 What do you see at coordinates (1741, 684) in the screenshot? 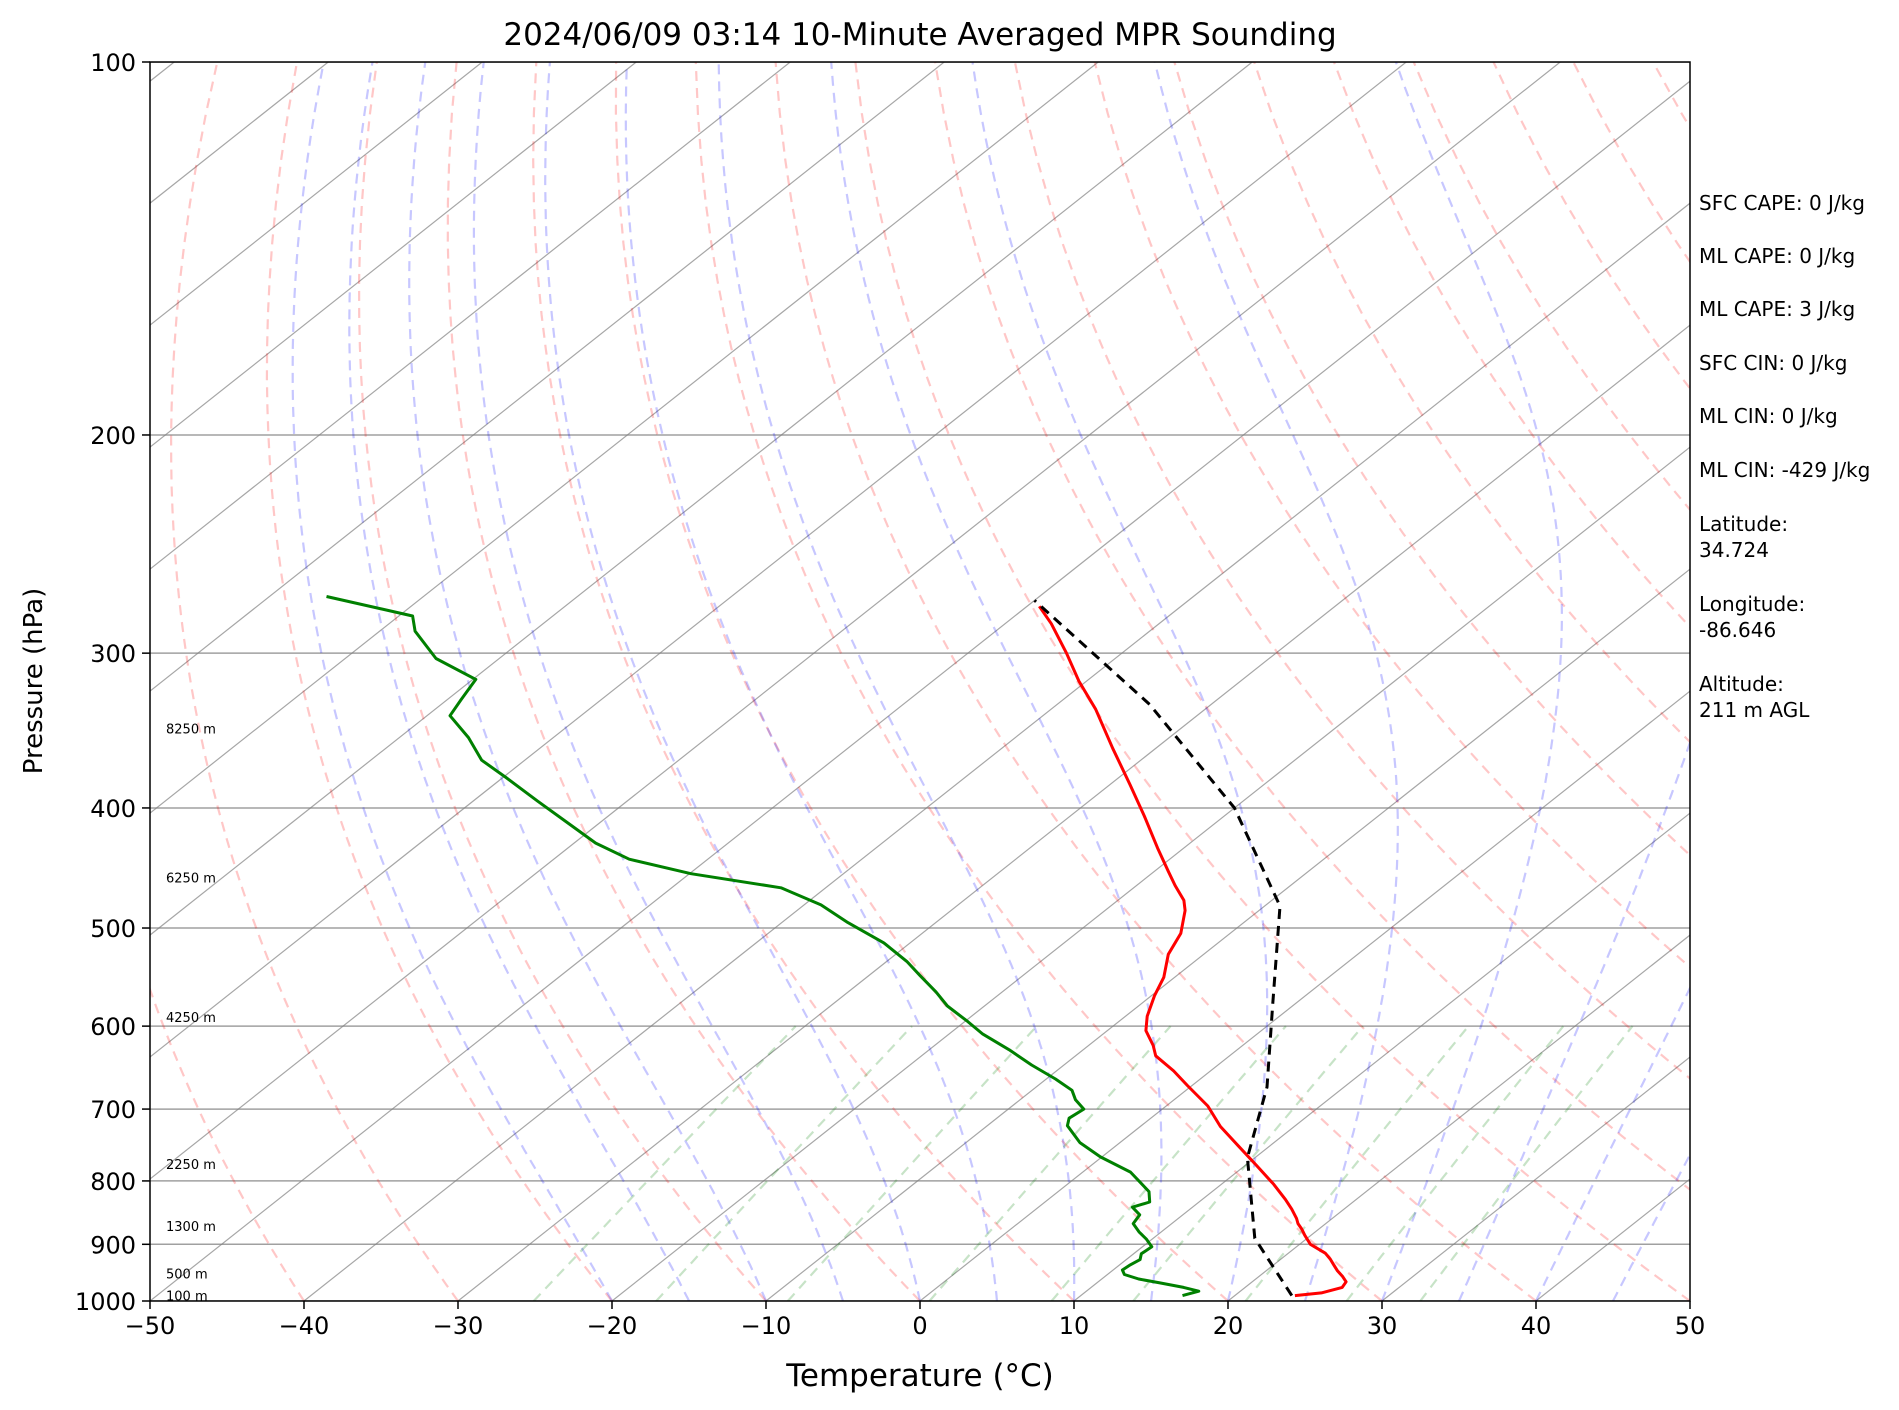
I see `stat-altitude-label: Altitude:` at bounding box center [1741, 684].